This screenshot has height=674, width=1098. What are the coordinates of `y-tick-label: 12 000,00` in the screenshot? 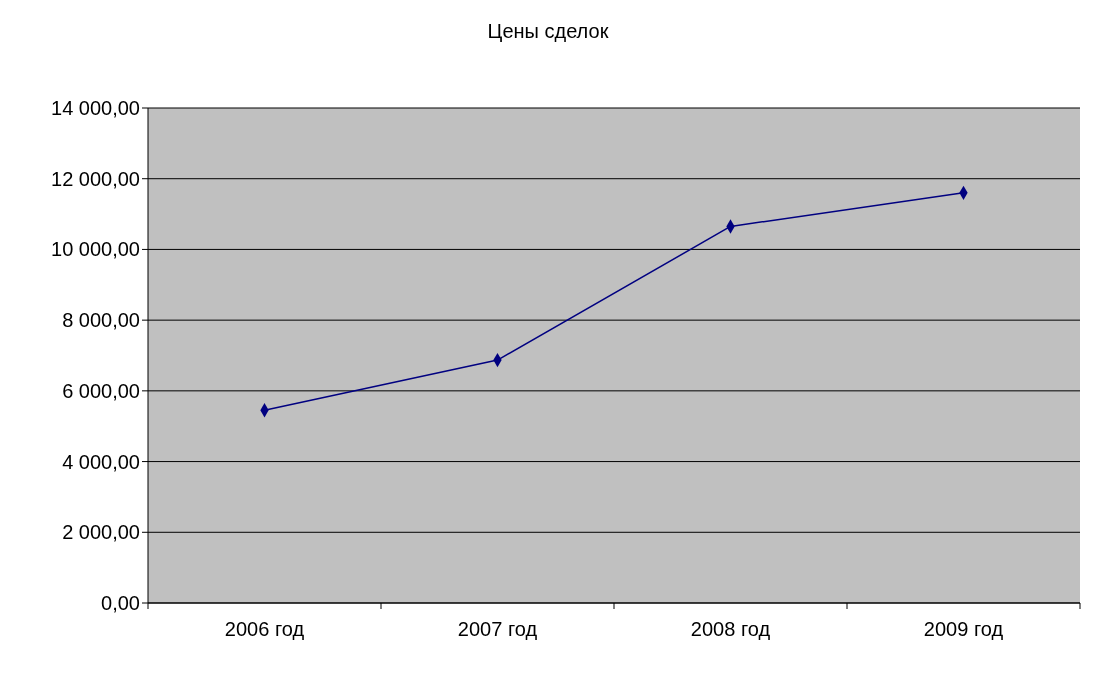 It's located at (95, 178).